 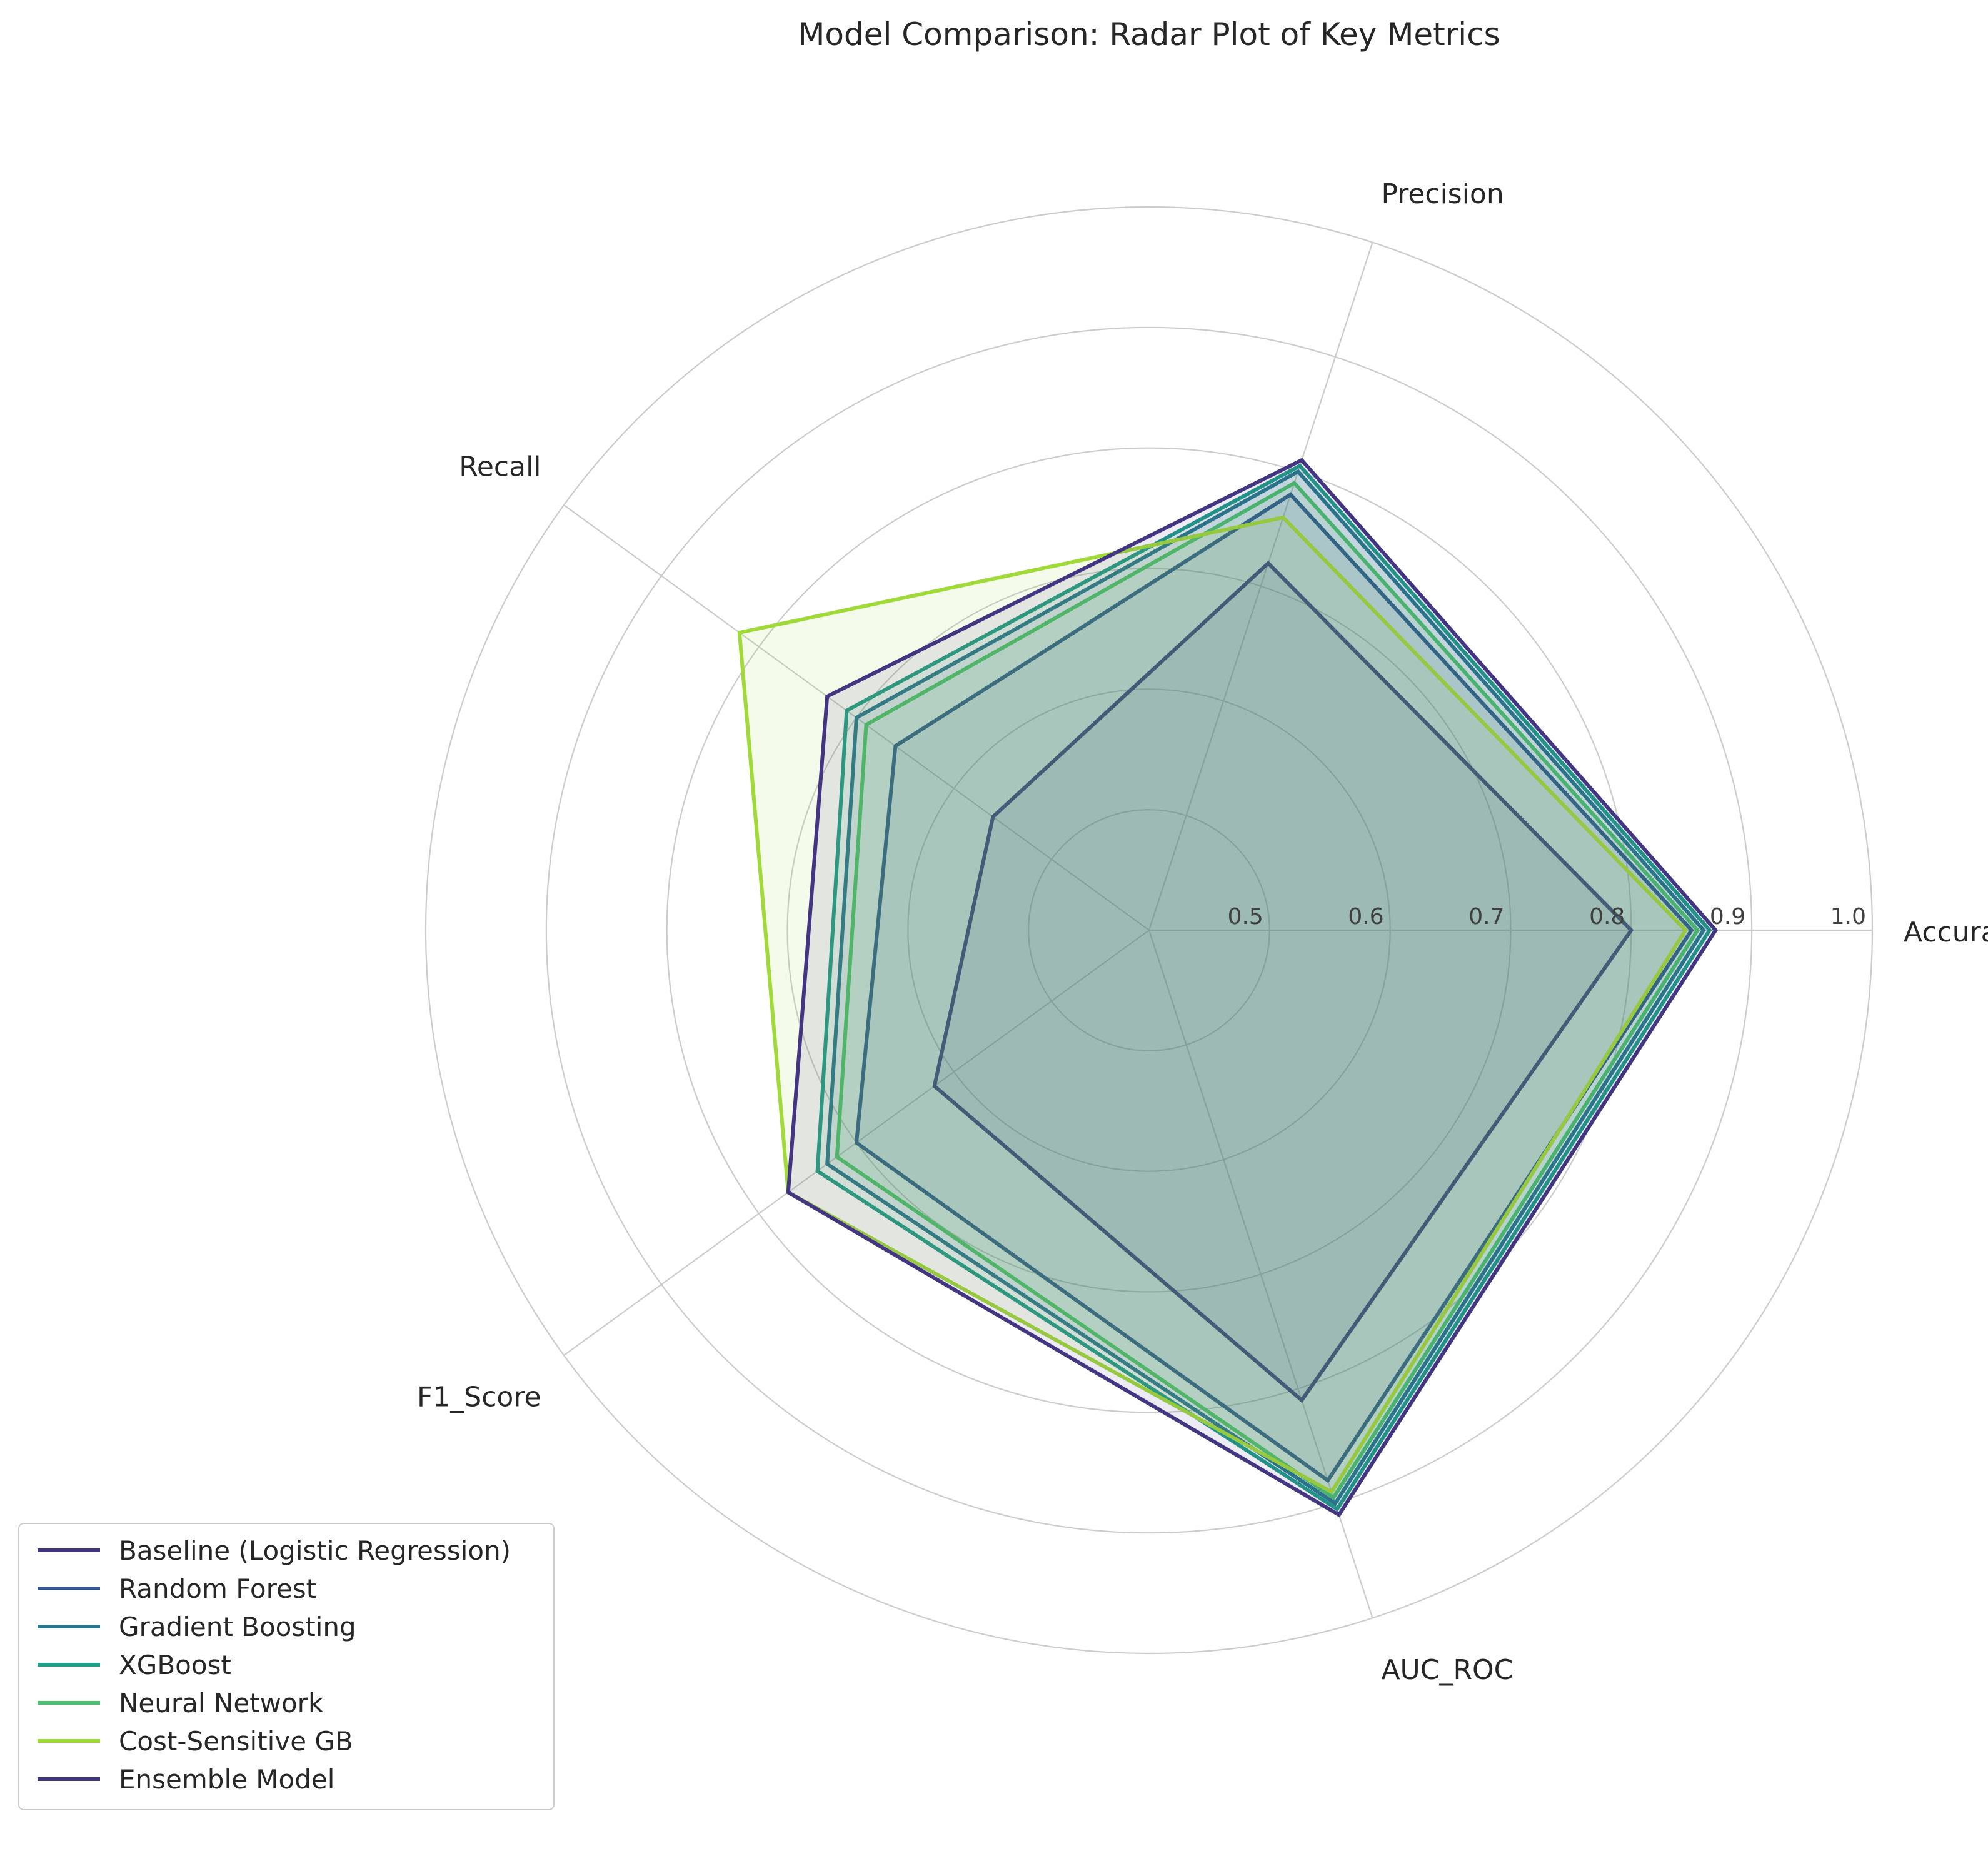 What do you see at coordinates (479, 1397) in the screenshot?
I see `axis-label-f1_score: F1_Score` at bounding box center [479, 1397].